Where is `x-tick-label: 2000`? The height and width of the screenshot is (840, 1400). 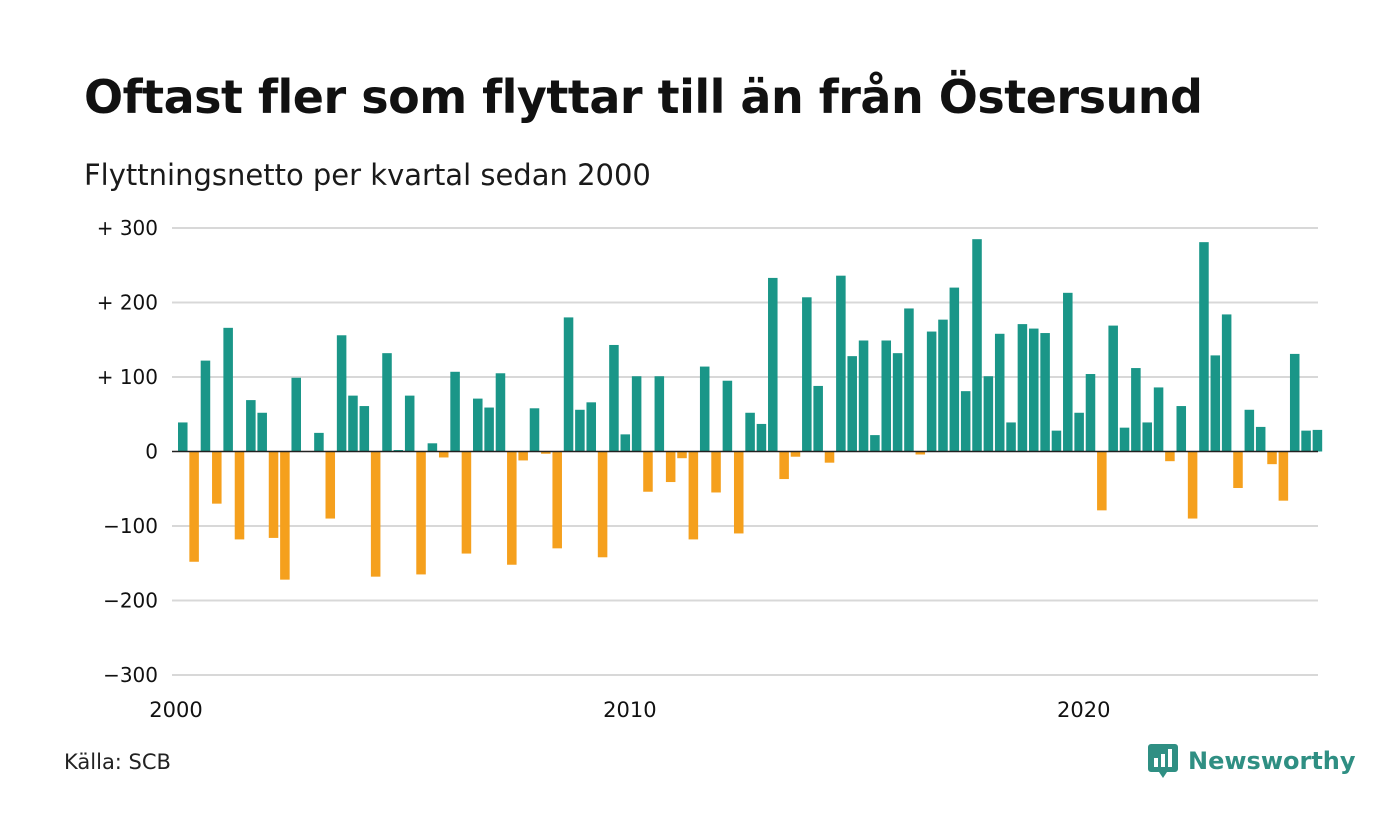
x-tick-label: 2000 is located at coordinates (175, 710).